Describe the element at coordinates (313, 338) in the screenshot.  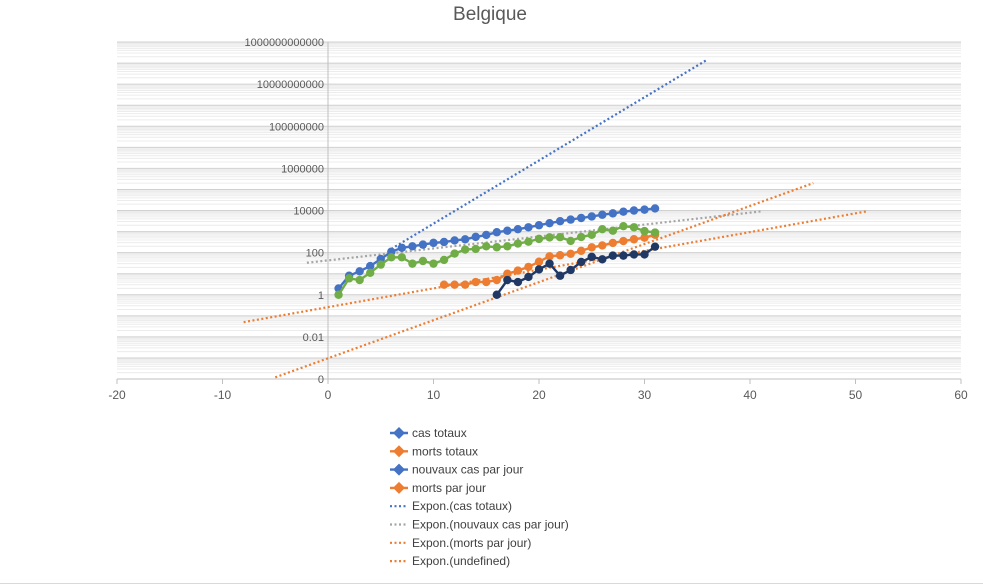
I see `y-tick-label: 0.01` at that location.